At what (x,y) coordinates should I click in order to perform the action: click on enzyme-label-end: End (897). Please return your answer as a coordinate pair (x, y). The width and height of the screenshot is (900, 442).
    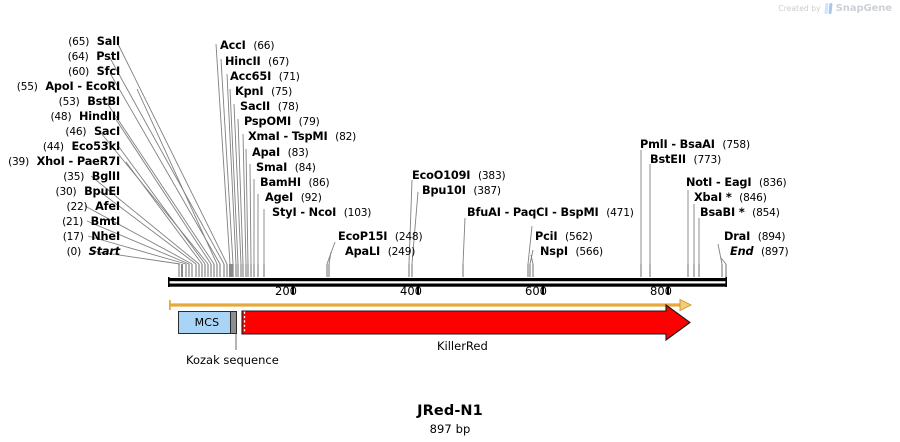
    Looking at the image, I should click on (759, 252).